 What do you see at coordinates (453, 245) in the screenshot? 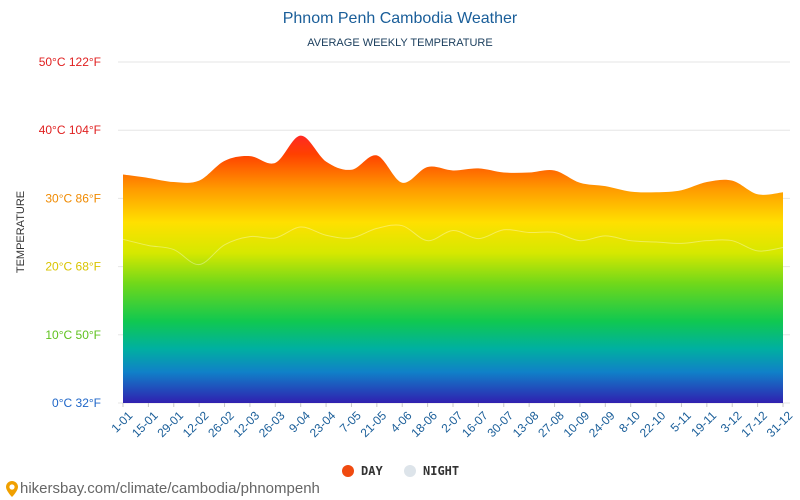
I see `night-series-line` at bounding box center [453, 245].